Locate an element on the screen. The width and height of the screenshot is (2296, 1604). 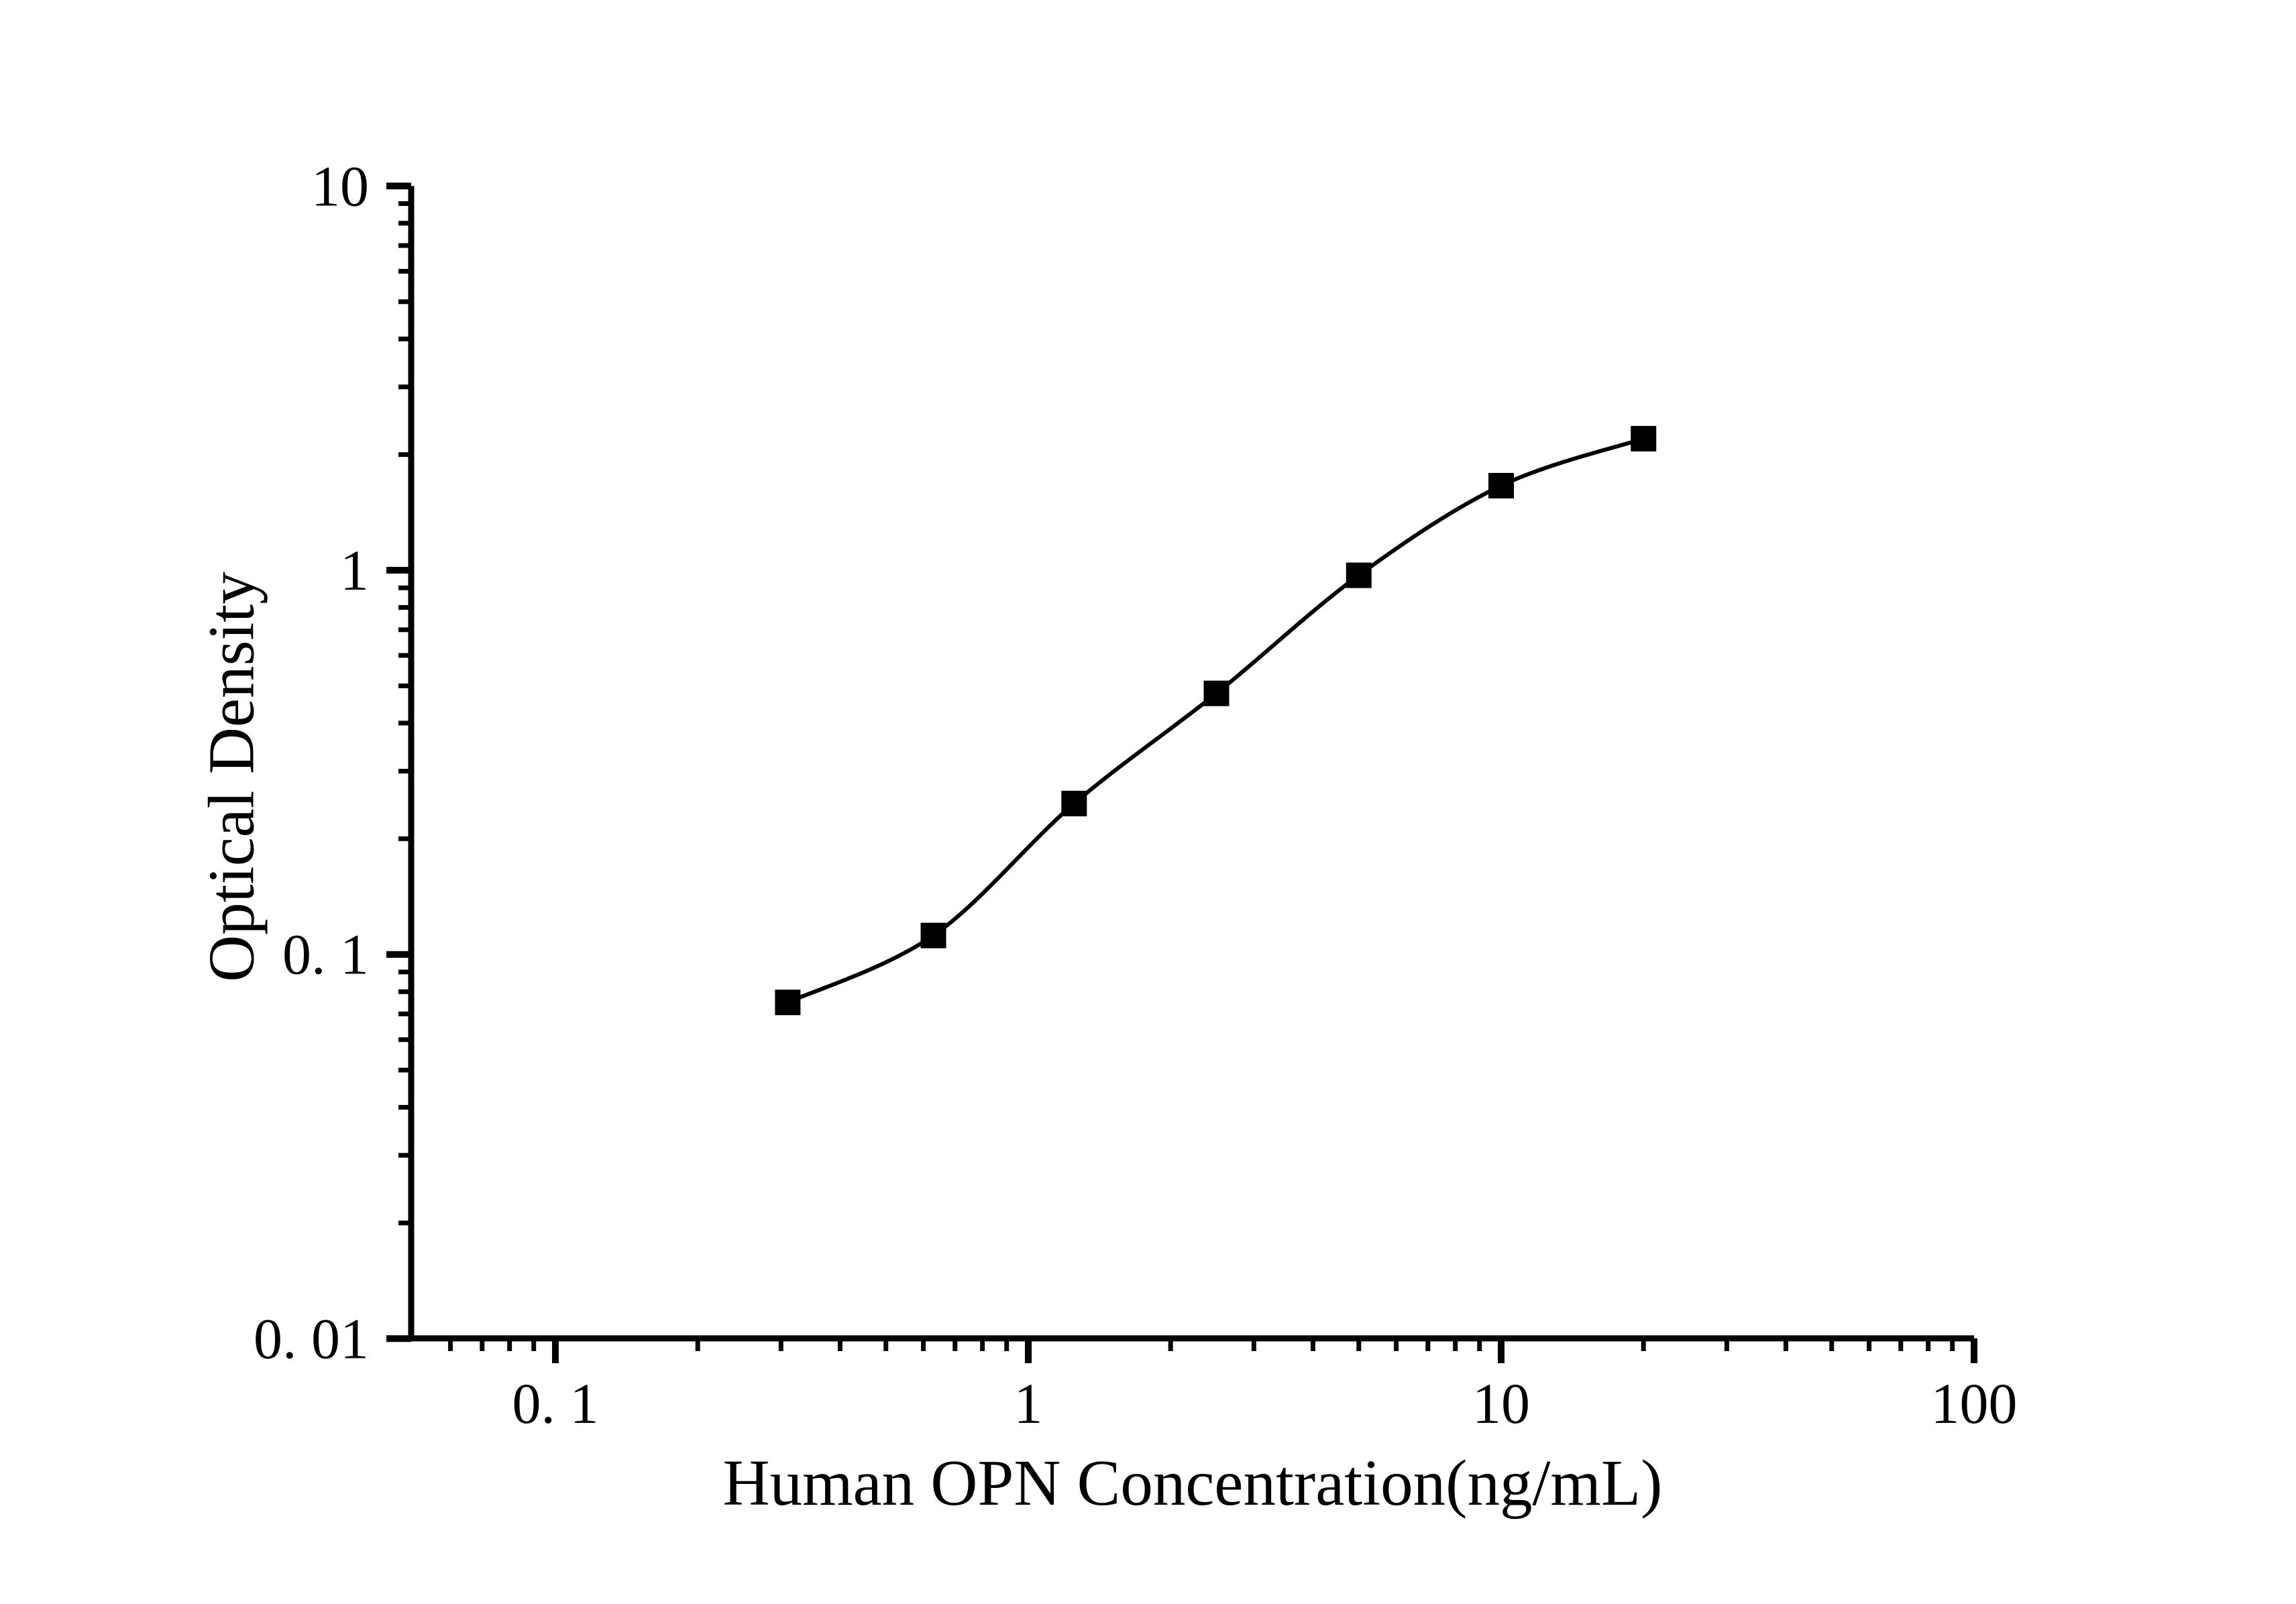
x-tick-label: 1 is located at coordinates (1028, 1403).